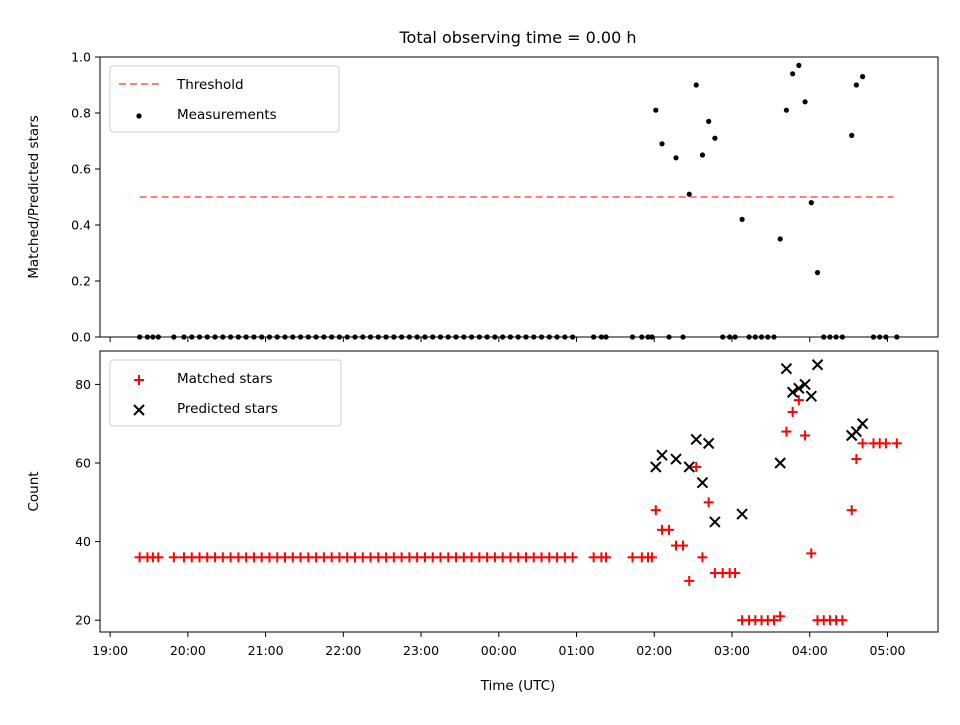  Describe the element at coordinates (499, 650) in the screenshot. I see `x-tick-label: 00:00` at that location.